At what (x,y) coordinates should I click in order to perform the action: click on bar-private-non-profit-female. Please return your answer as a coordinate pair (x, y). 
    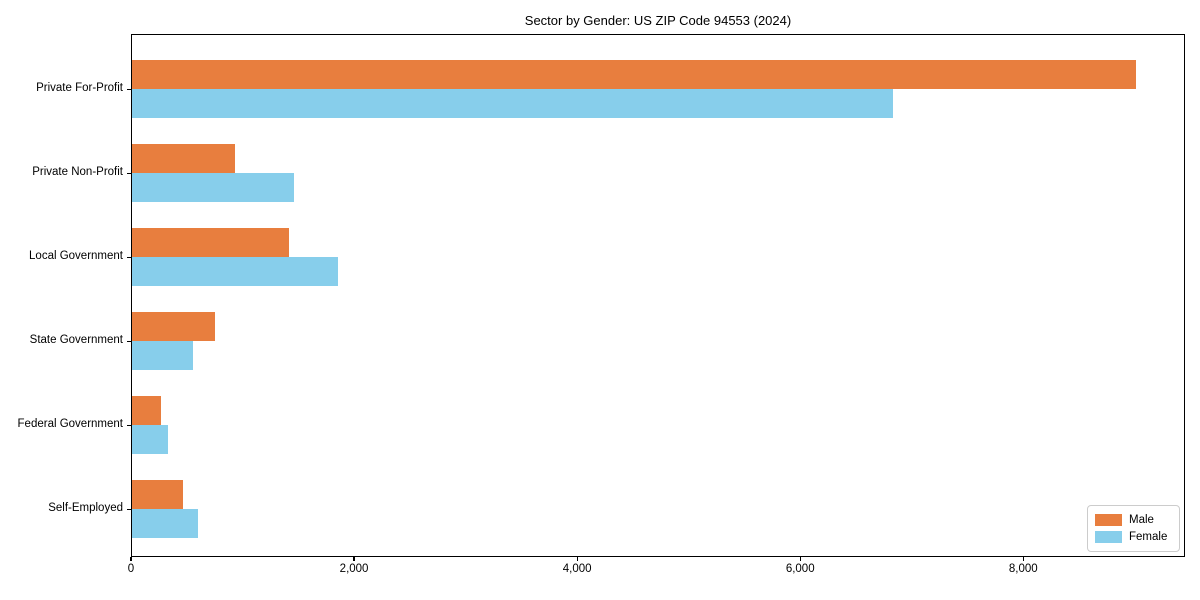
    Looking at the image, I should click on (213, 187).